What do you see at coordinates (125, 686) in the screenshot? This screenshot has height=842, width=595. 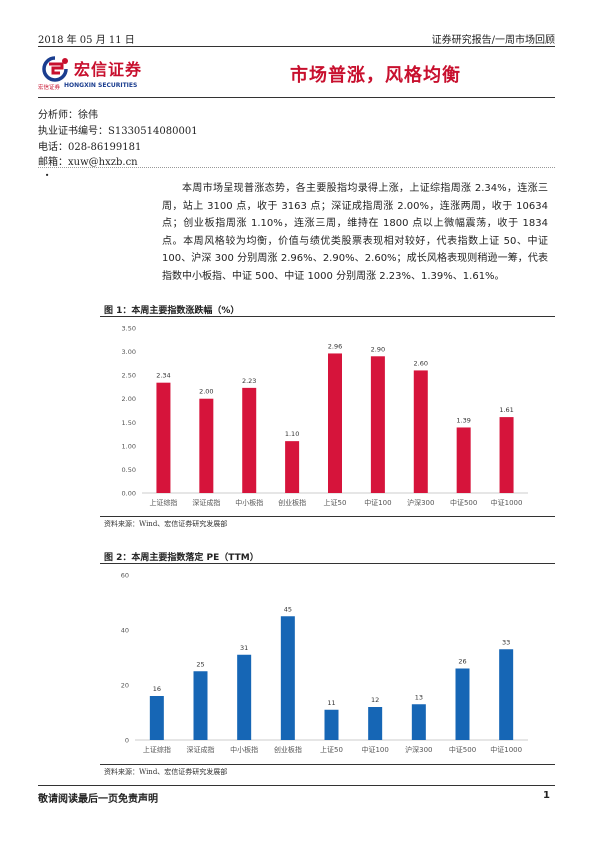 I see `y-tick-label: 20` at bounding box center [125, 686].